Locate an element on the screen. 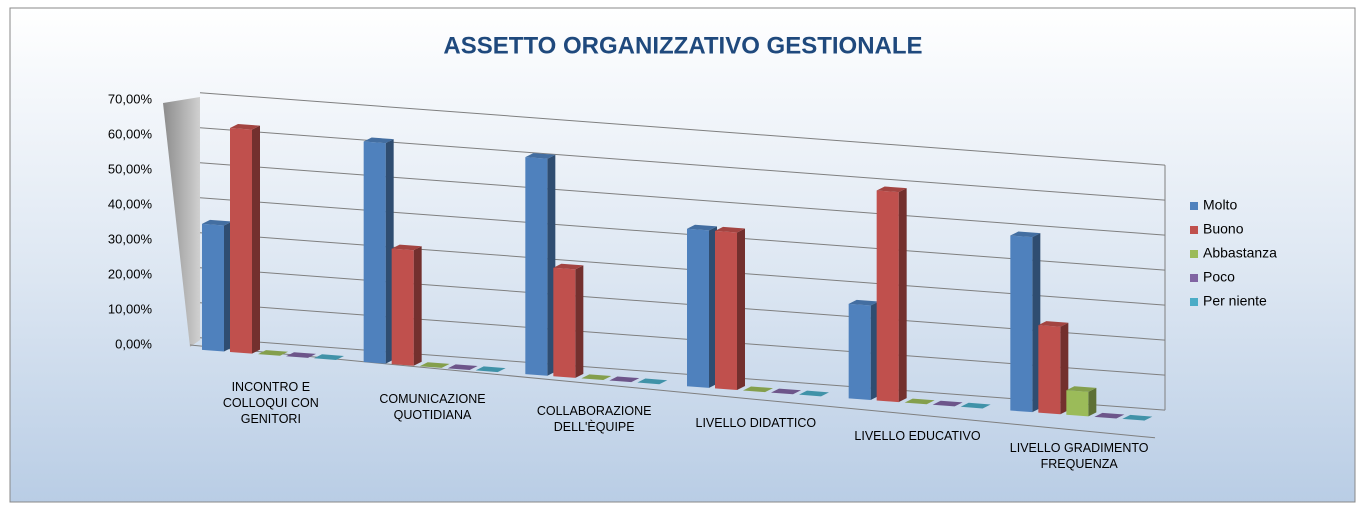 The image size is (1360, 506). floor-edge is located at coordinates (672, 391).